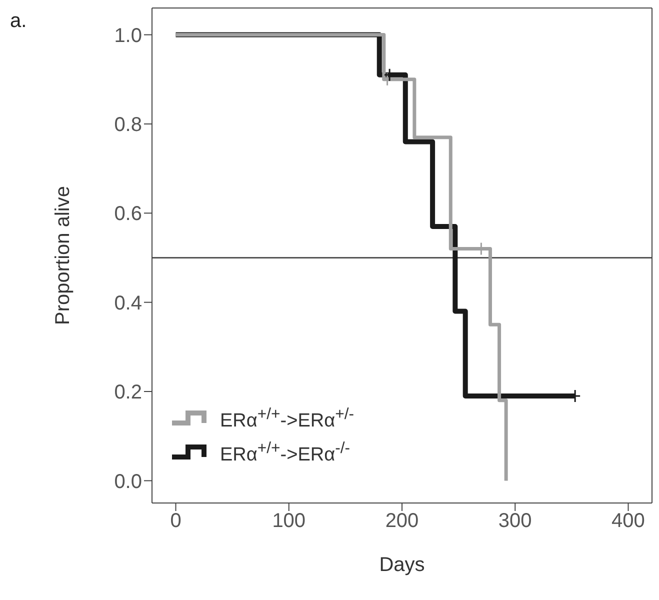  What do you see at coordinates (285, 453) in the screenshot?
I see `legend-label: ERα$^{+/+}$->ERα$^{-/-}$` at bounding box center [285, 453].